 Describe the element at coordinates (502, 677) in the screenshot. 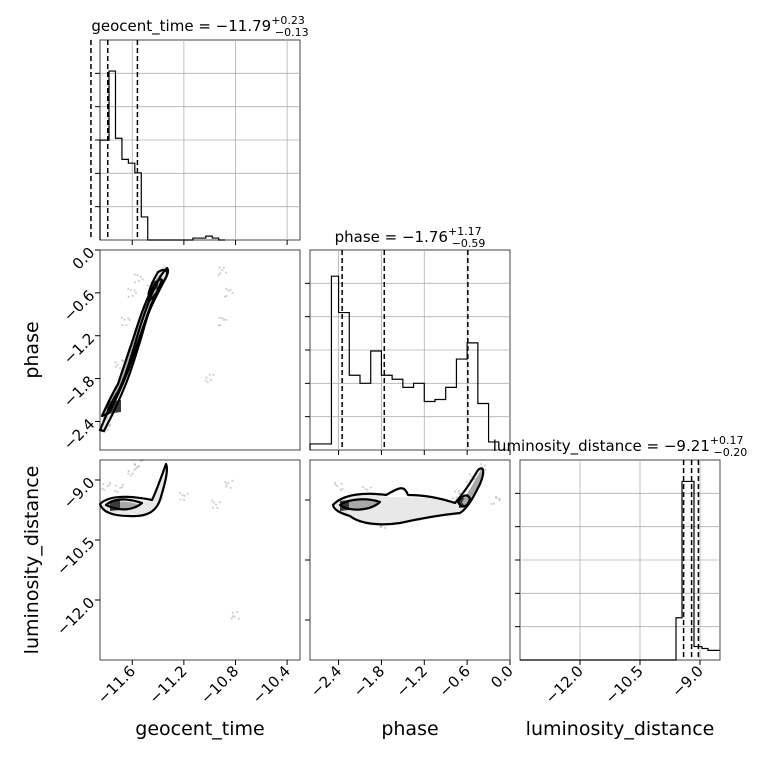

I see `x-tick-label: 0.0` at that location.